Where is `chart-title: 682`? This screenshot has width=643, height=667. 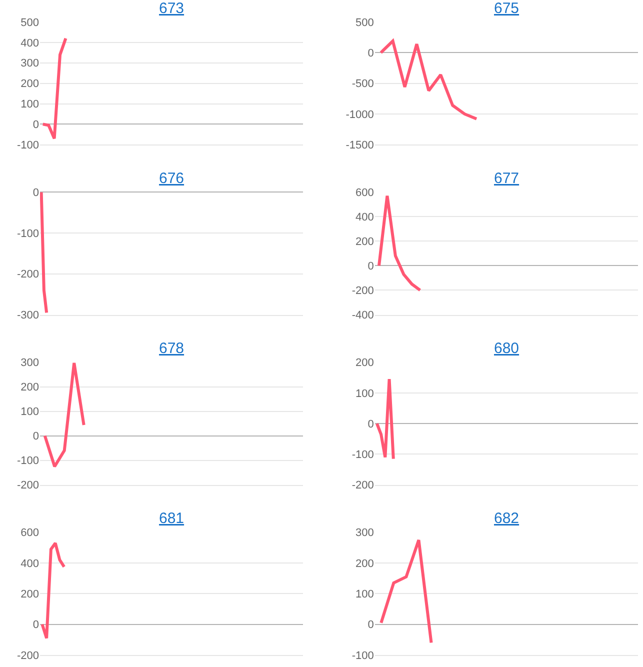 chart-title: 682 is located at coordinates (507, 518).